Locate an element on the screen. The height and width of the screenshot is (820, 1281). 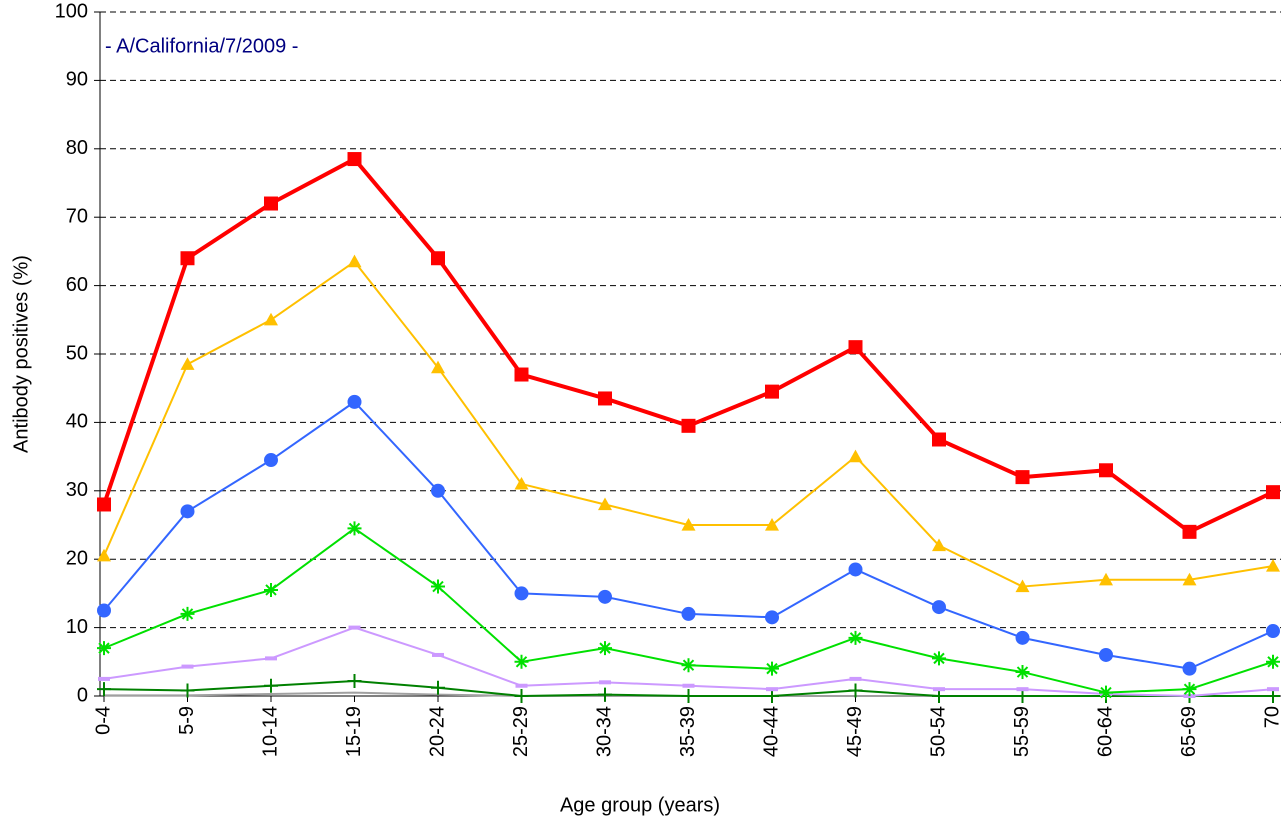
x-tick-label: 30-34 is located at coordinates (604, 731).